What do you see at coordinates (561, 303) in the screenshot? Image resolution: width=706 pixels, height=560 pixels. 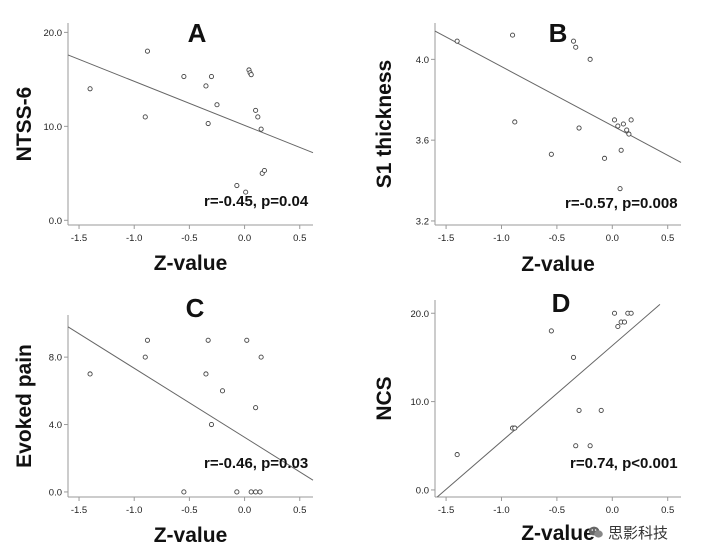 I see `panel-letter: D` at bounding box center [561, 303].